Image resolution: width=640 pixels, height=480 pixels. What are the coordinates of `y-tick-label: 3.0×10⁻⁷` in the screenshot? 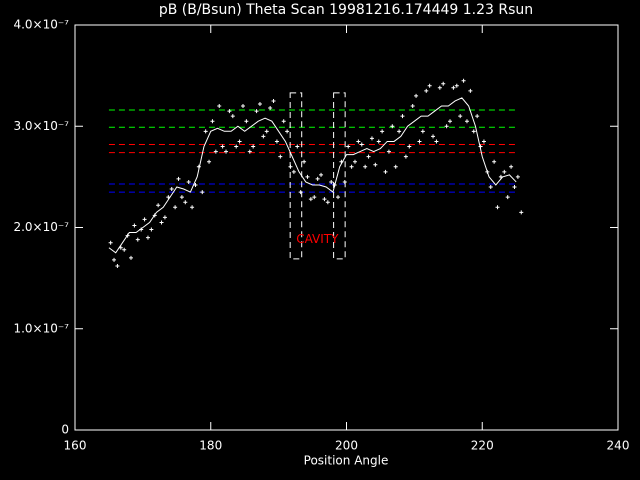 It's located at (41, 126).